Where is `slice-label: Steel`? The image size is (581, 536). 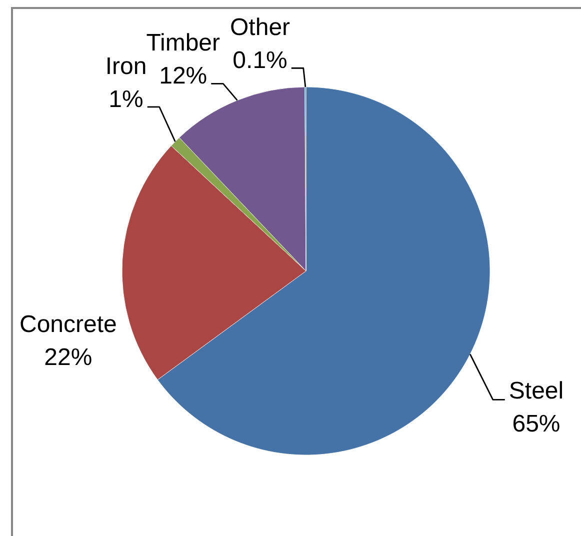
slice-label: Steel is located at coordinates (536, 391).